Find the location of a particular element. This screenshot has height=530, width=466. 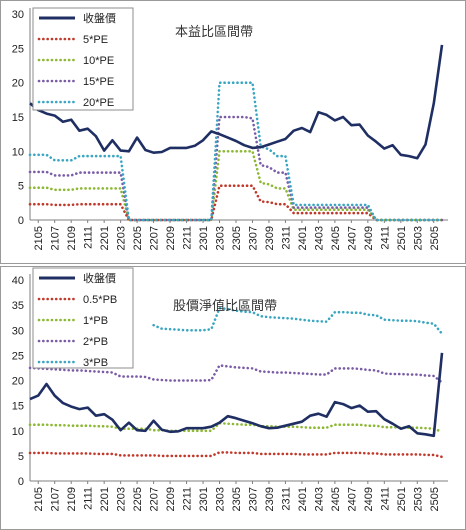

pe-x-tick-label-23: 2503 is located at coordinates (418, 238).